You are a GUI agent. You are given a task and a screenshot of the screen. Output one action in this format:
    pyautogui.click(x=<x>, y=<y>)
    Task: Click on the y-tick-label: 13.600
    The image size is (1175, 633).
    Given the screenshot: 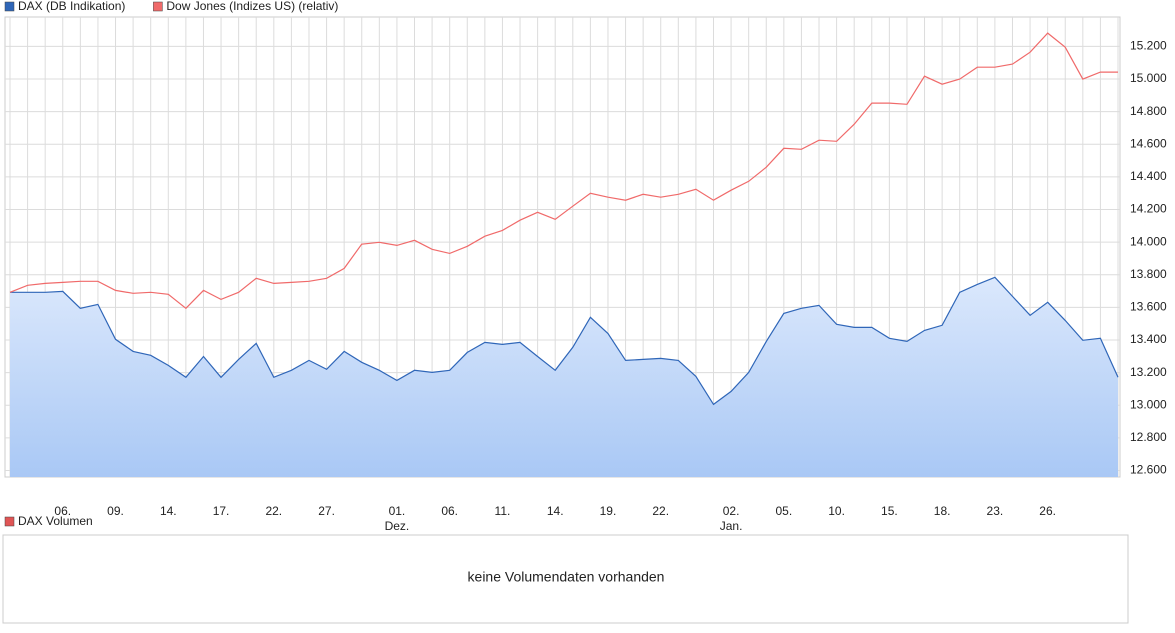 What is the action you would take?
    pyautogui.click(x=1148, y=307)
    